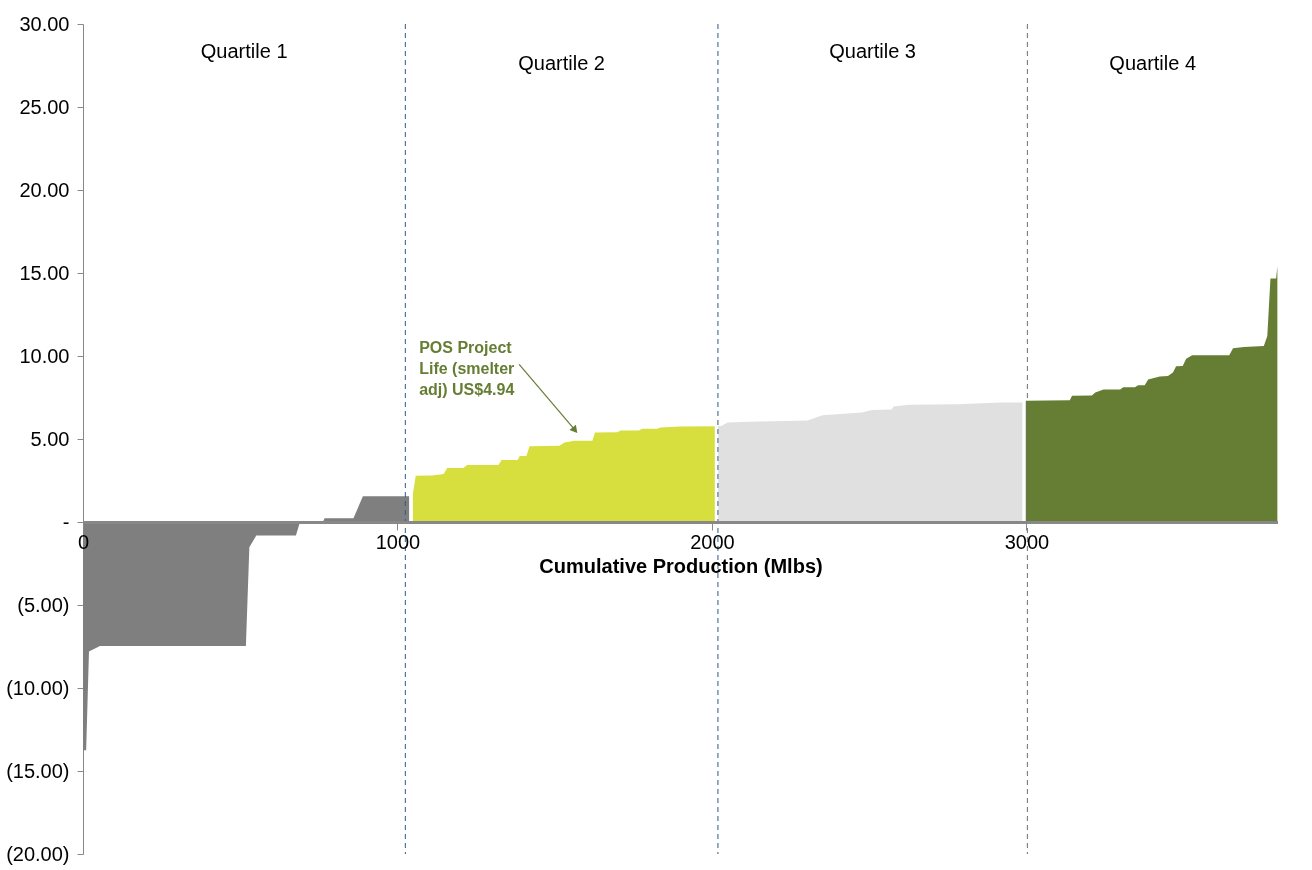 The image size is (1312, 870). What do you see at coordinates (43, 604) in the screenshot?
I see `y-tick-label: (5.00)` at bounding box center [43, 604].